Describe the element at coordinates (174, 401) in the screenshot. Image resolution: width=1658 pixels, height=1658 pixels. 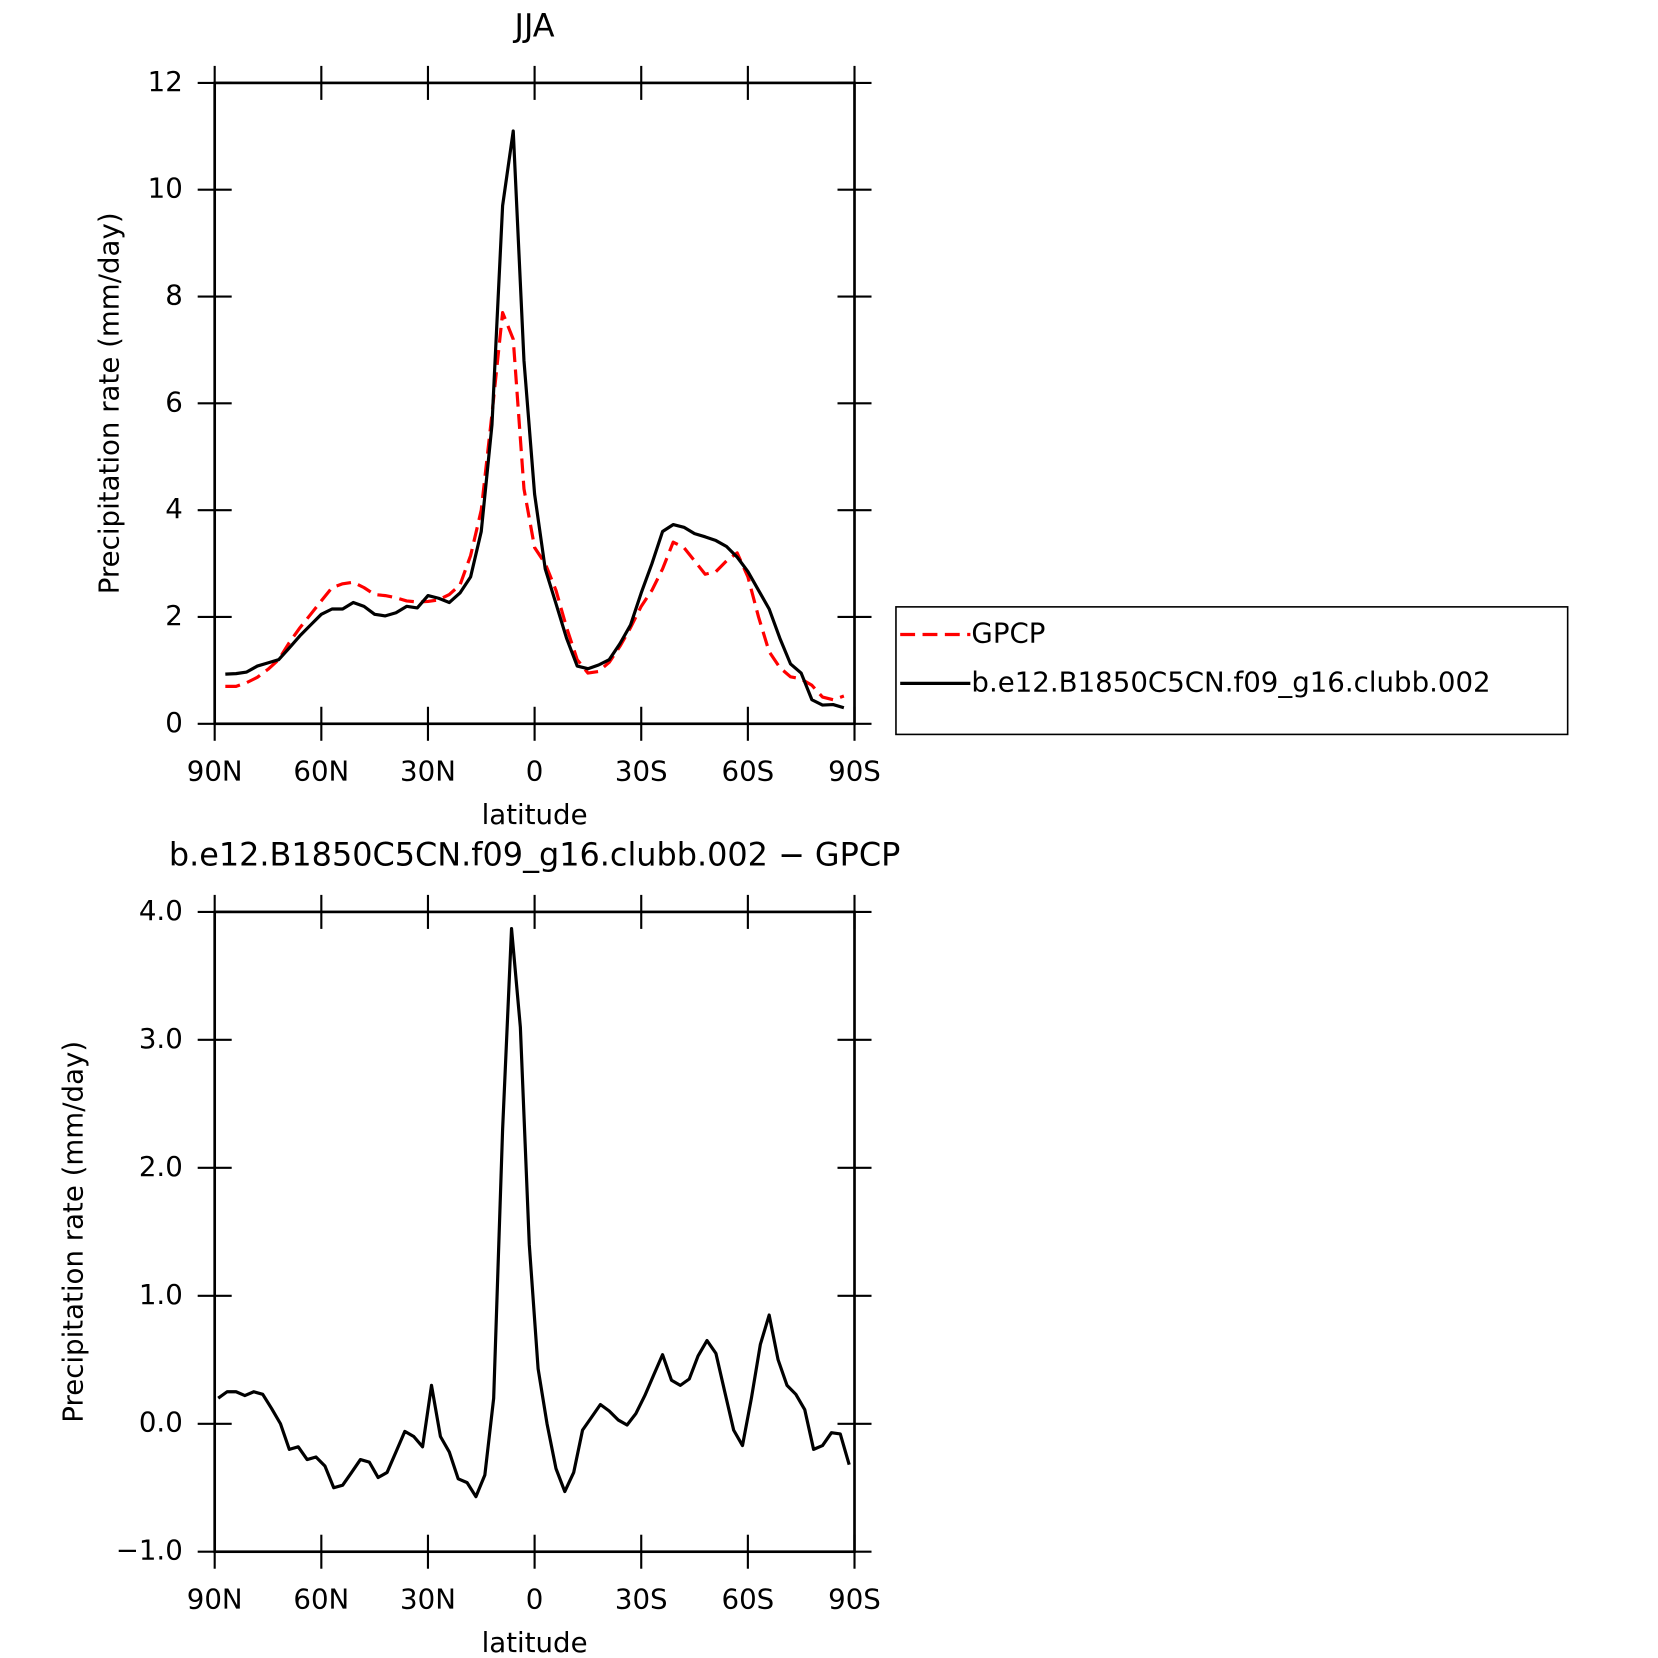
I see `y-tick-label: 6` at that location.